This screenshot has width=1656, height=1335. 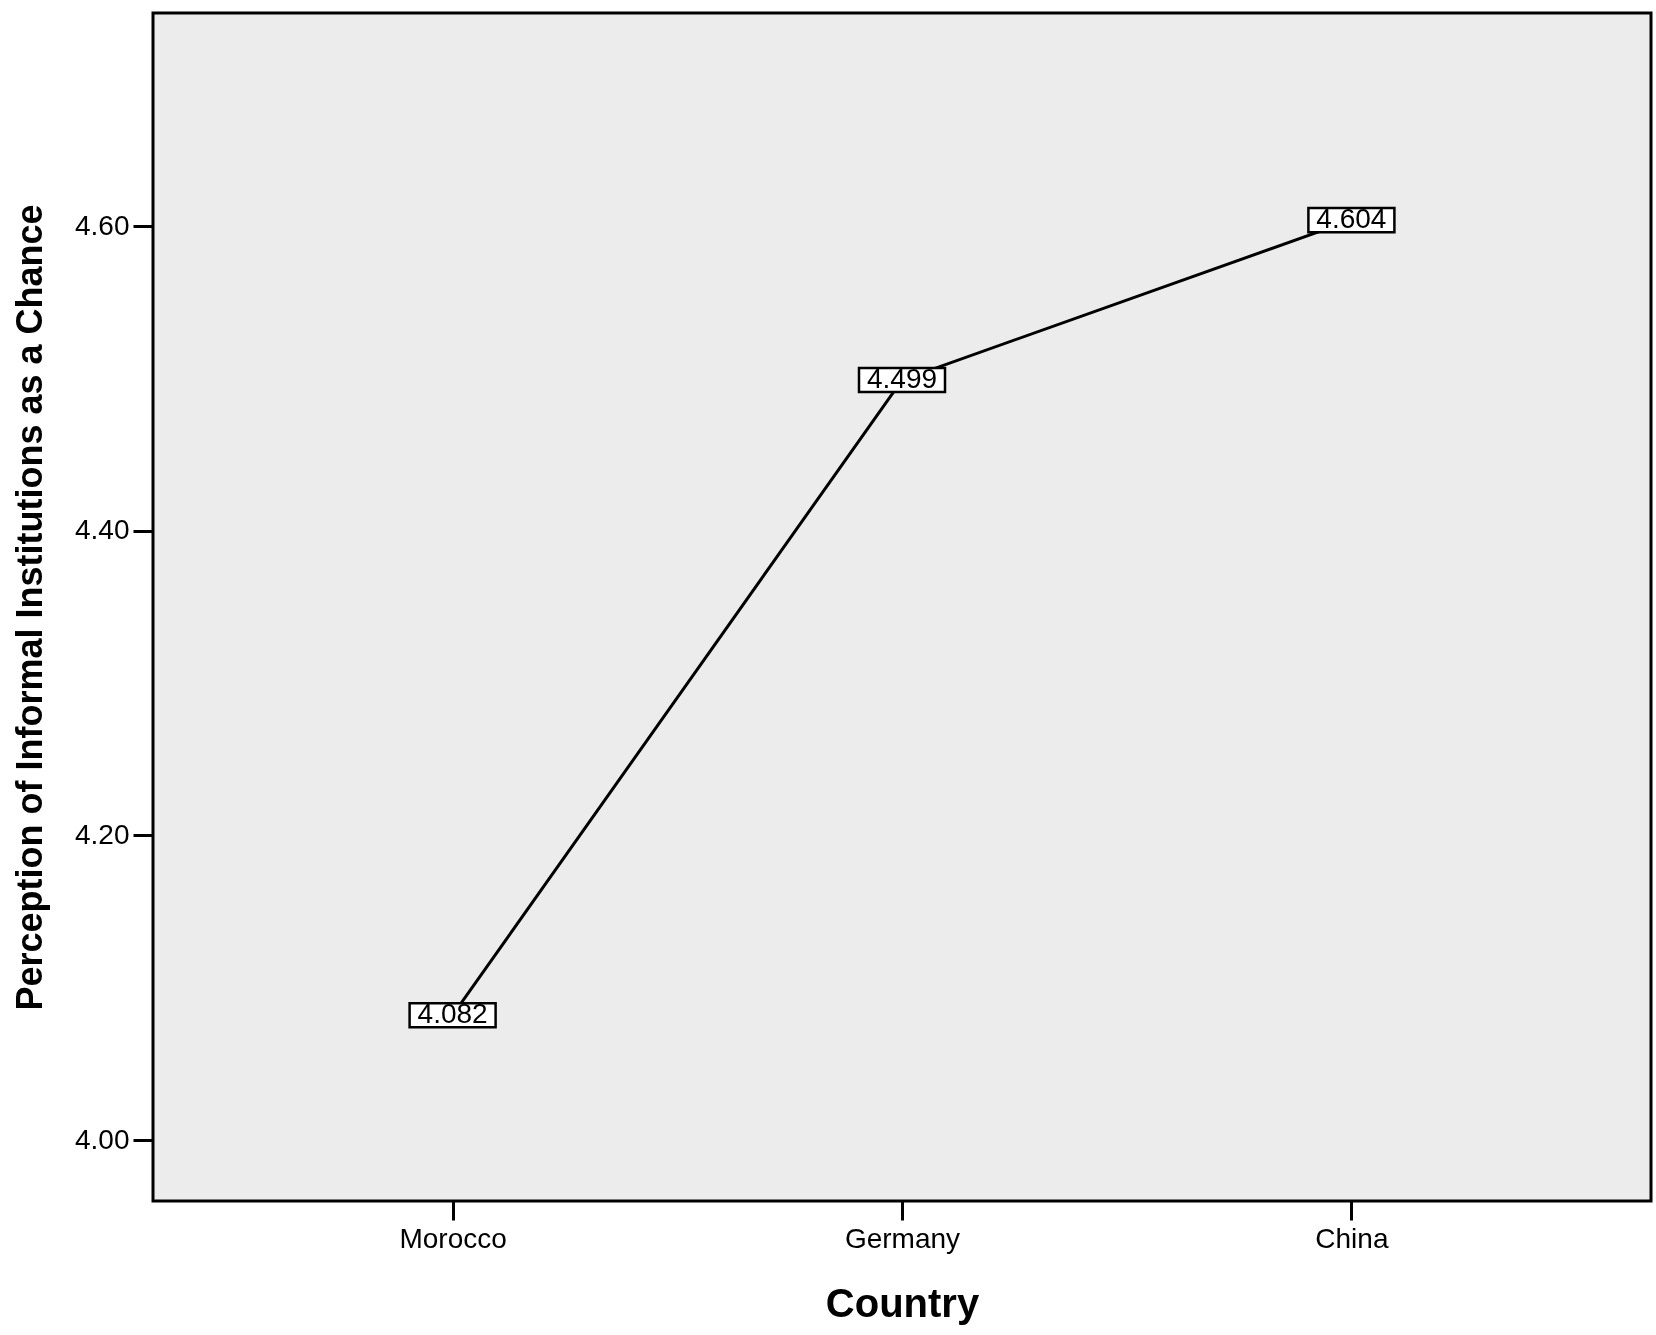 What do you see at coordinates (902, 1302) in the screenshot?
I see `x-axis-title: Country` at bounding box center [902, 1302].